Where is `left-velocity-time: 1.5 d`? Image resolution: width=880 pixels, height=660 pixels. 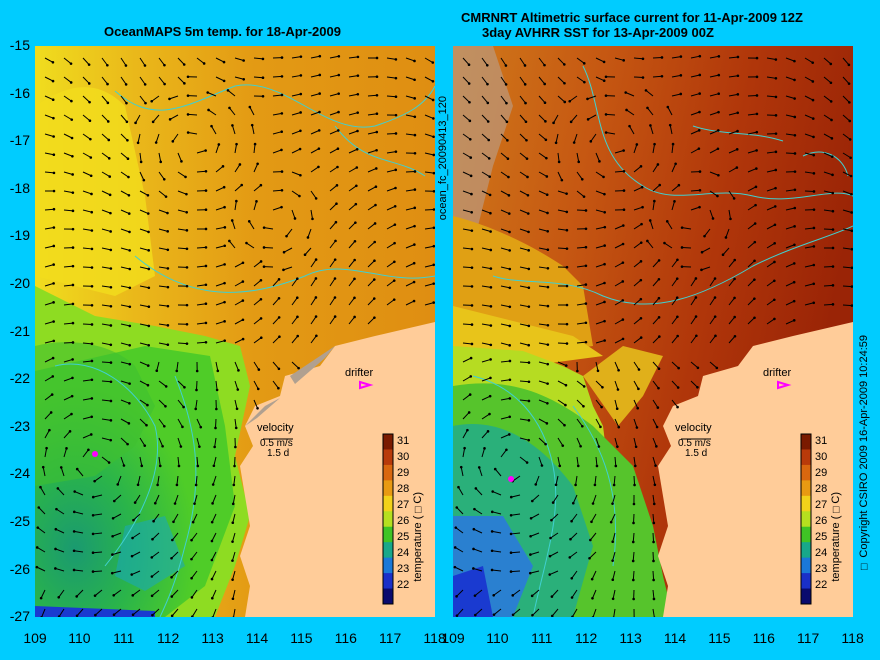 left-velocity-time: 1.5 d is located at coordinates (278, 453).